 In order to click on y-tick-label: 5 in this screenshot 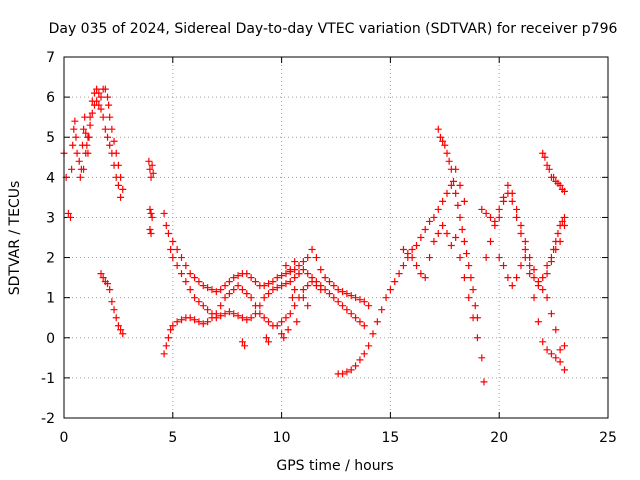, I will do `click(50, 138)`.